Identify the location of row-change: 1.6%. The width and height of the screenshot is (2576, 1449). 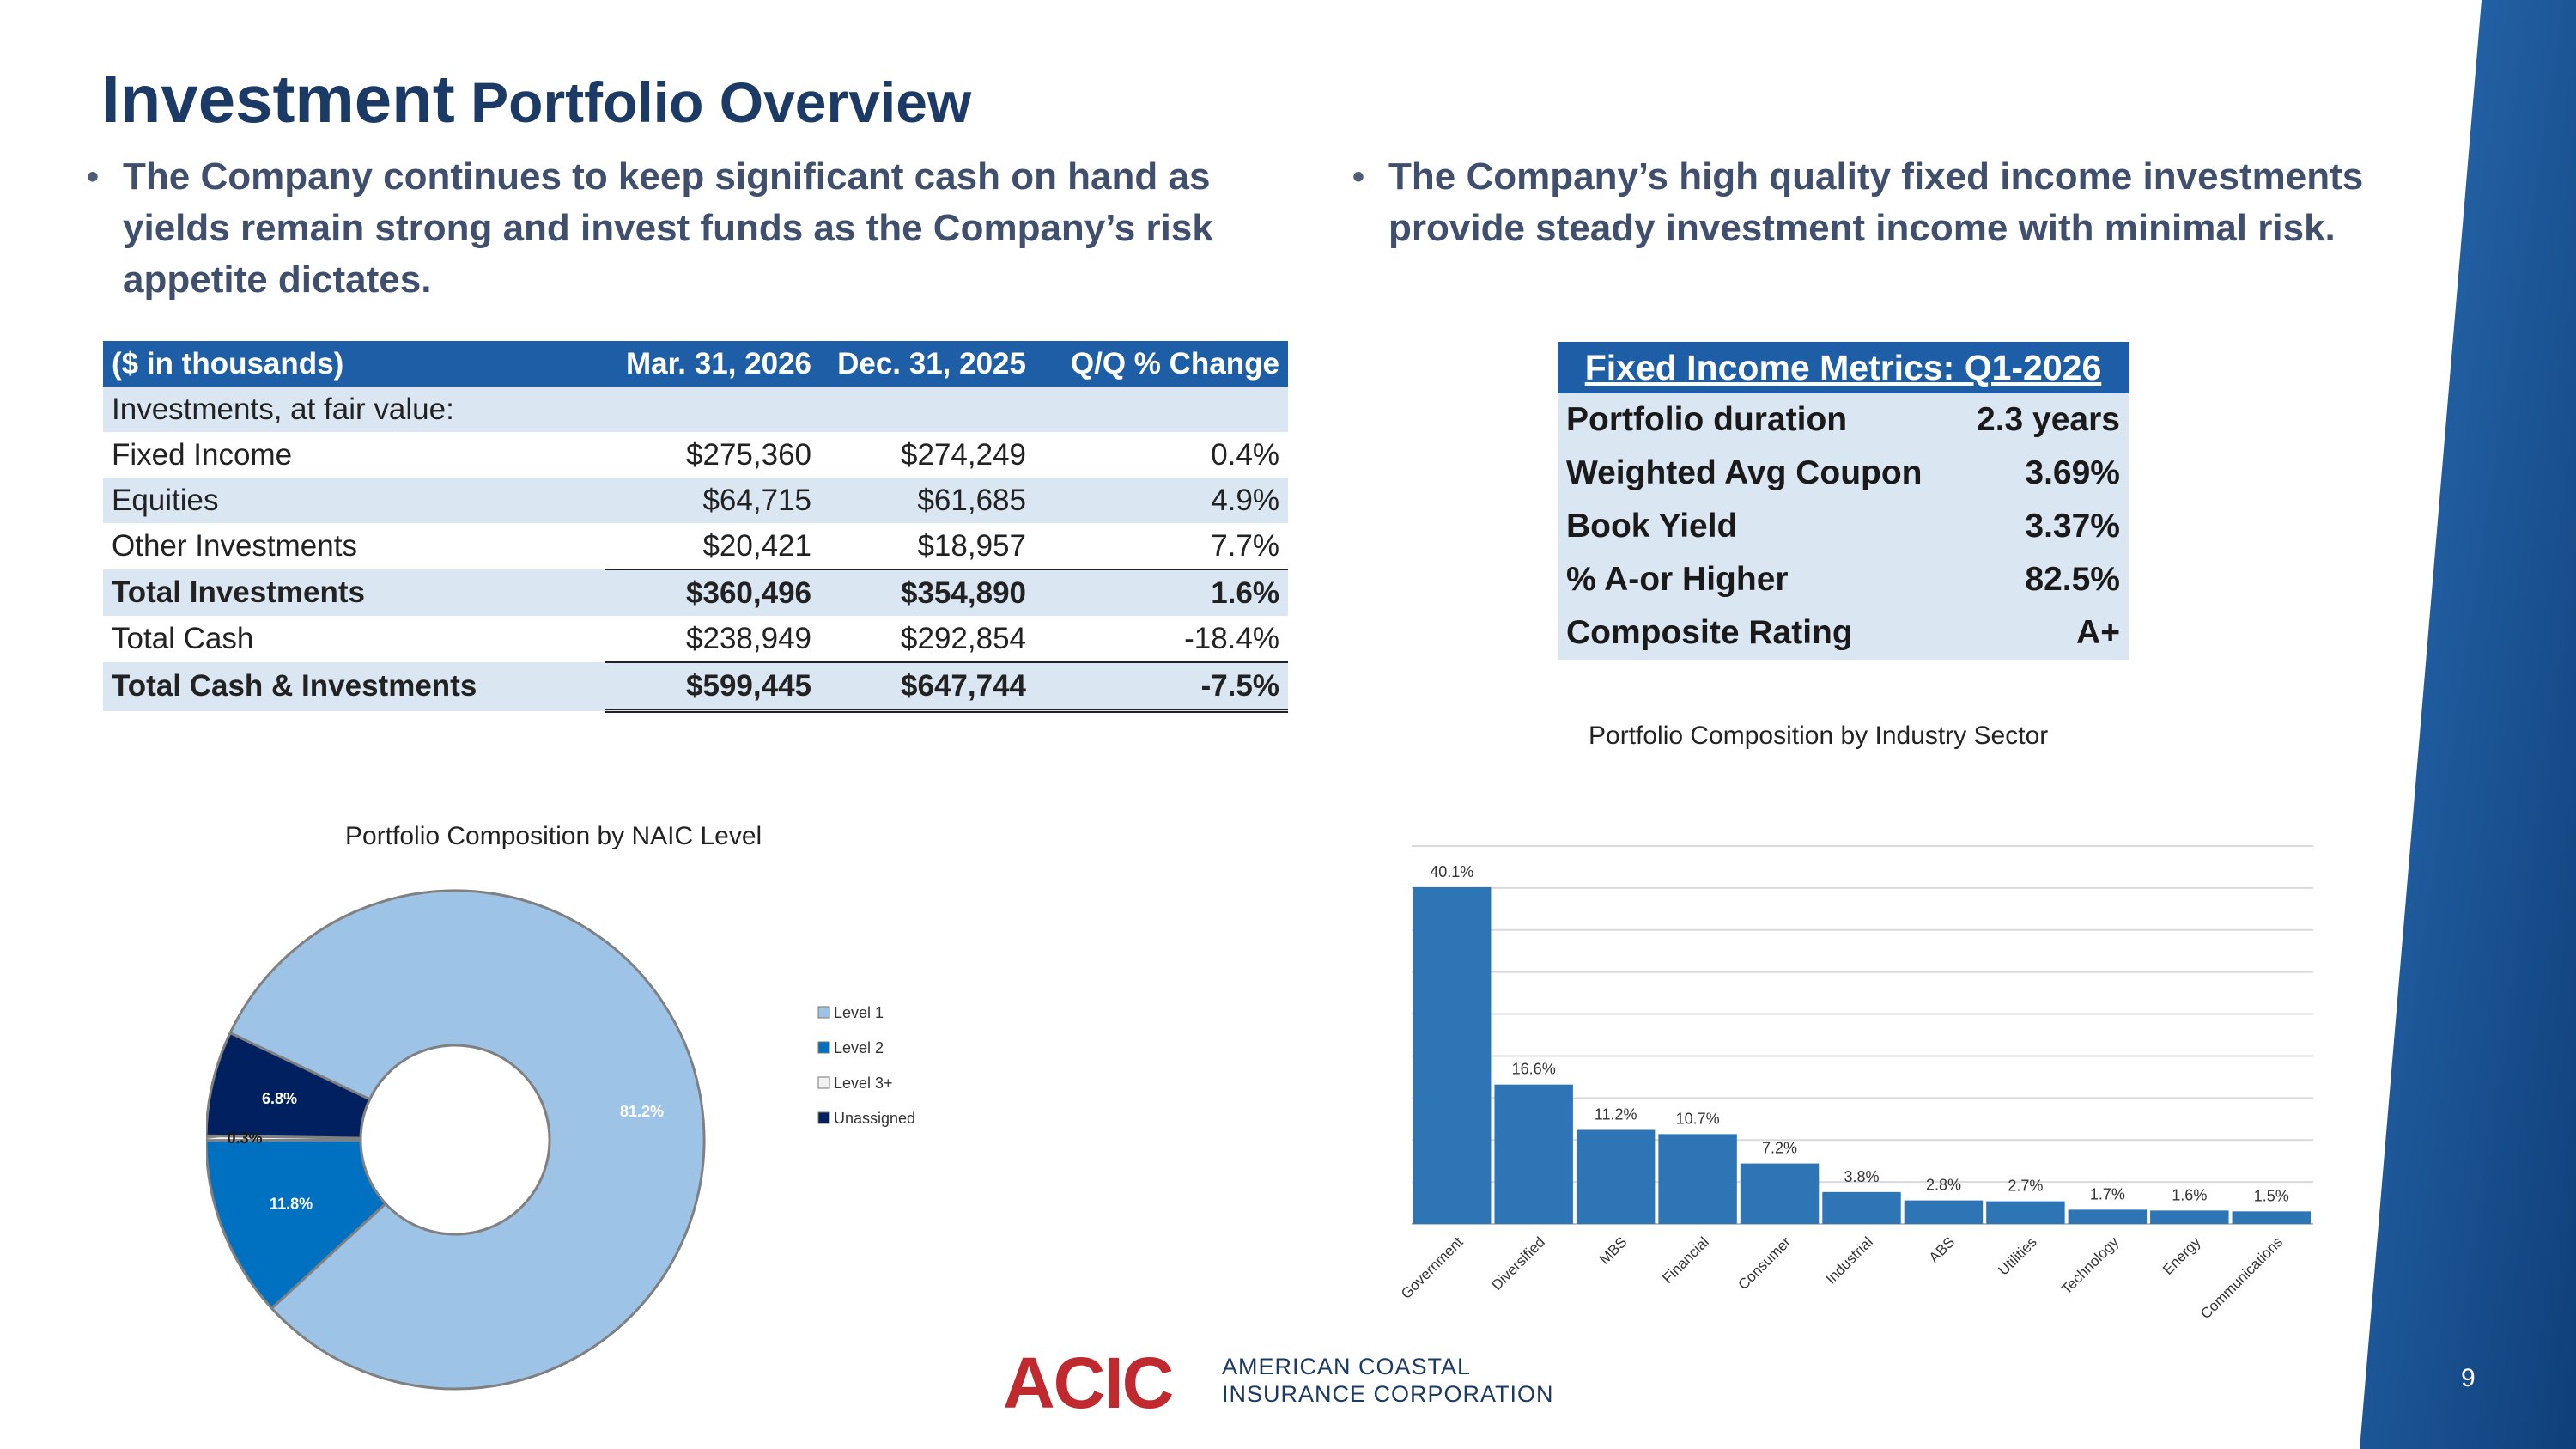
(1162, 592).